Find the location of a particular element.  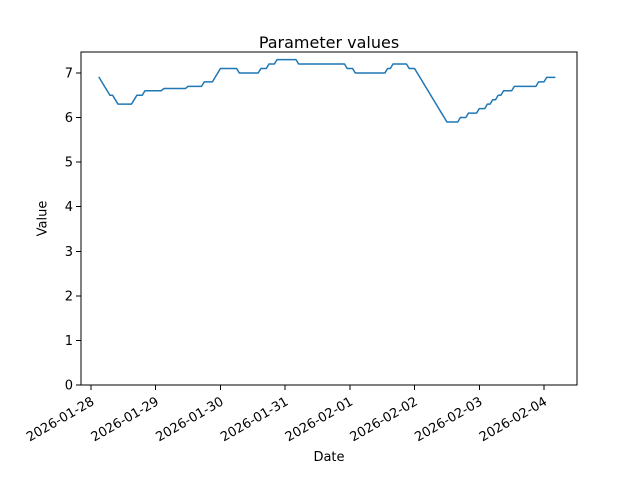

y-tick-label: 0 is located at coordinates (69, 386).